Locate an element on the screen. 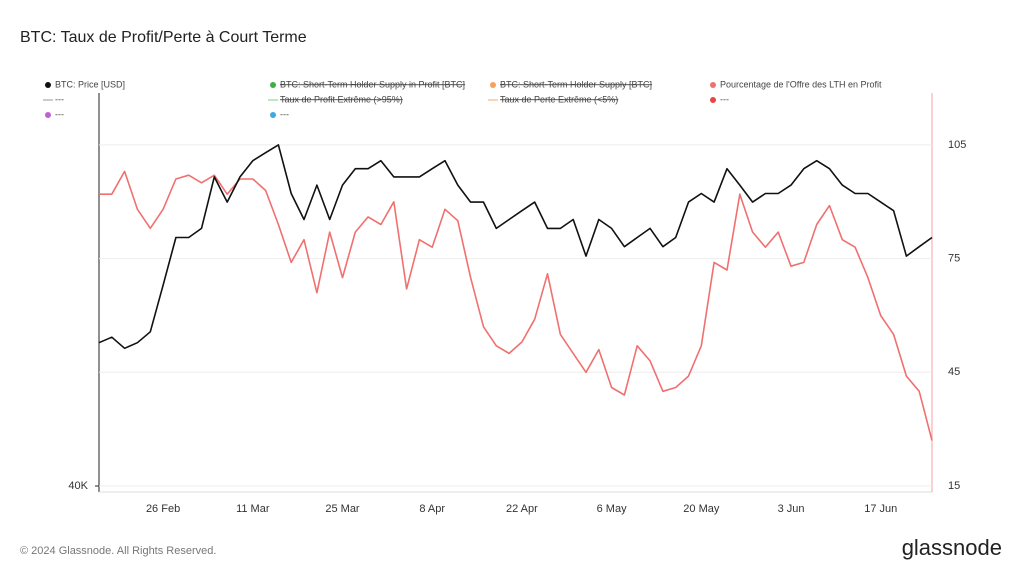 The height and width of the screenshot is (581, 1024). x-tick-label: 3 Jun is located at coordinates (791, 509).